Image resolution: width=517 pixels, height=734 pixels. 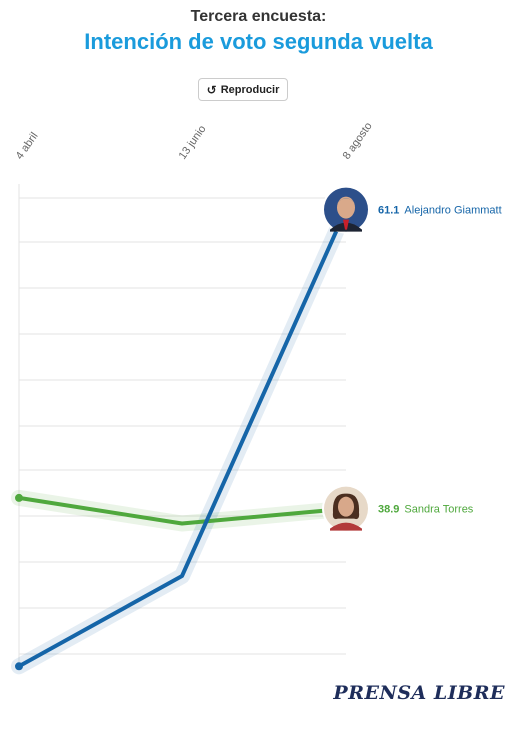 I want to click on replay-label: Reproducir, so click(x=250, y=89).